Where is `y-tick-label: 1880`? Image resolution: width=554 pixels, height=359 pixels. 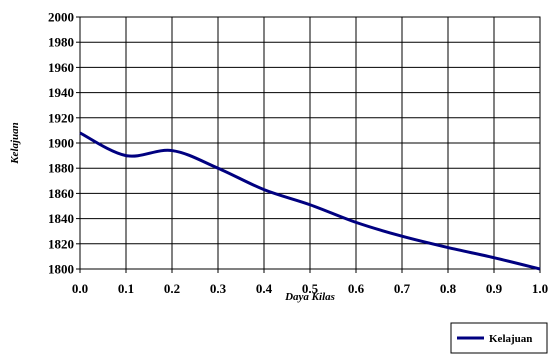 y-tick-label: 1880 is located at coordinates (61, 168).